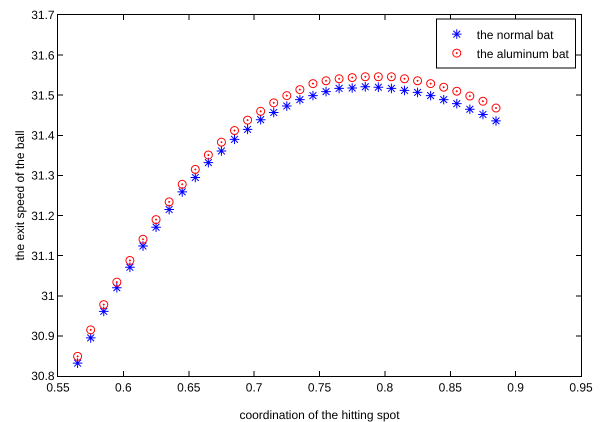 The image size is (601, 422). I want to click on y-tick-label: 31, so click(48, 295).